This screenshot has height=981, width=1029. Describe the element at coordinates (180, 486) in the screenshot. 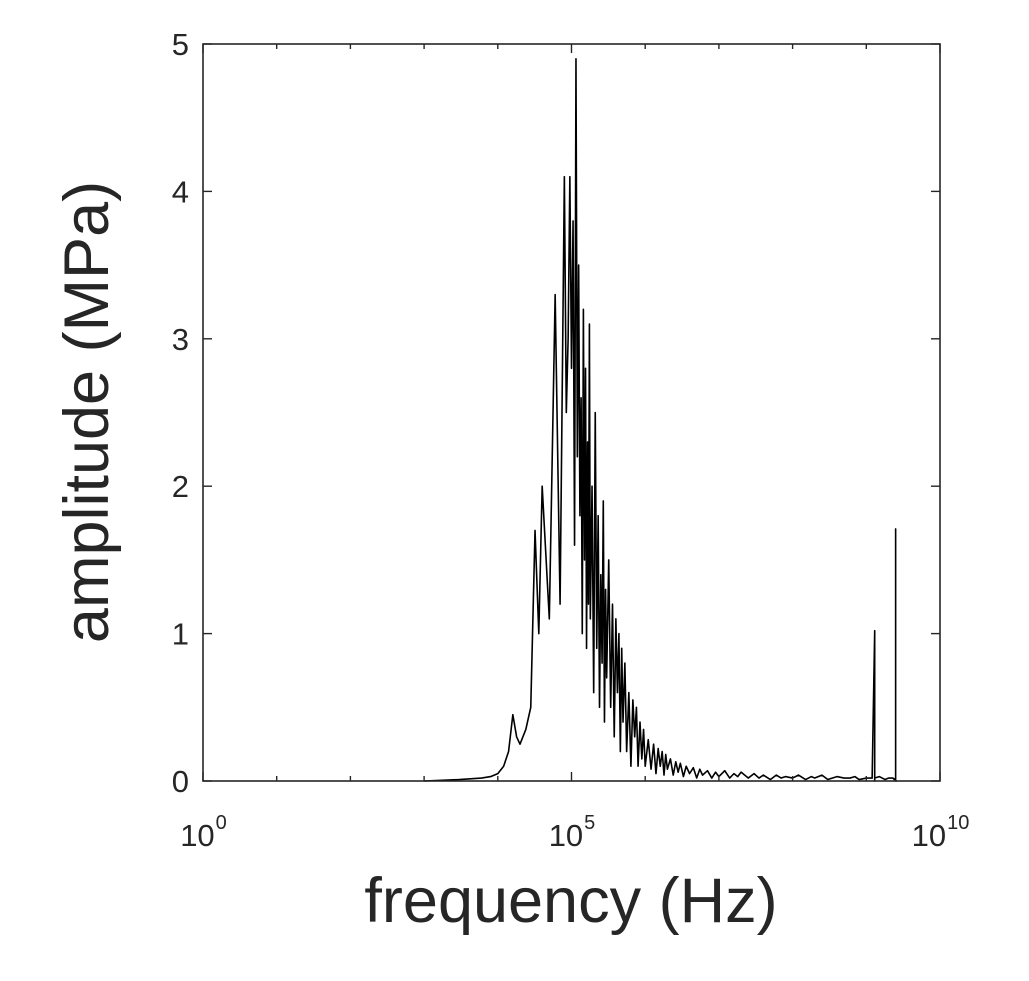

I see `y-tick-label: 2` at that location.